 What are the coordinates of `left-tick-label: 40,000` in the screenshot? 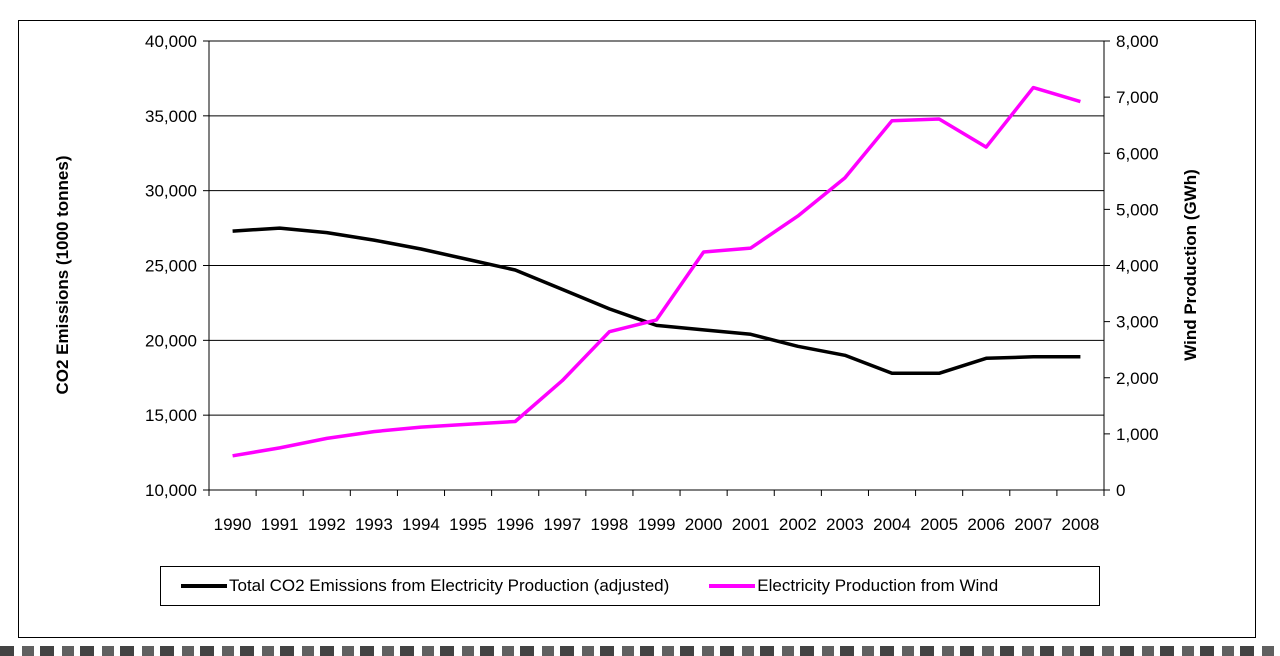 It's located at (171, 41).